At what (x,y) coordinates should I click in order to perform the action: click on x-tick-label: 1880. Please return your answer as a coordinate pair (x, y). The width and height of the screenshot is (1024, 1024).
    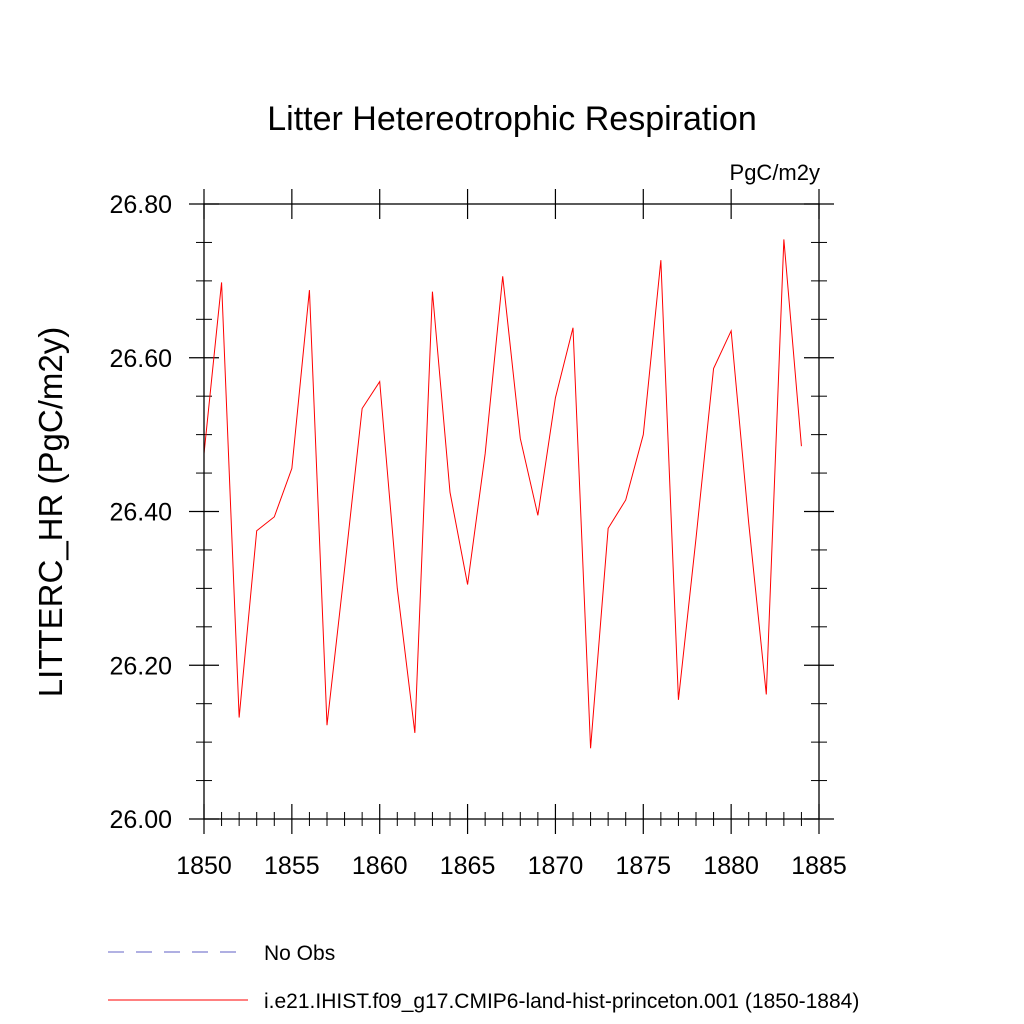
    Looking at the image, I should click on (731, 866).